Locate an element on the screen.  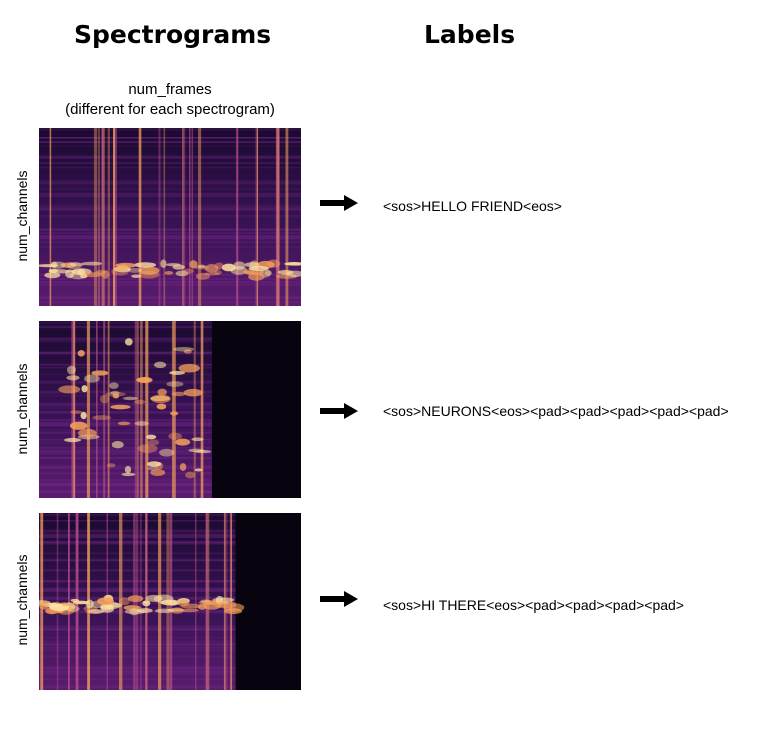
spectrogram-1-image is located at coordinates (170, 217).